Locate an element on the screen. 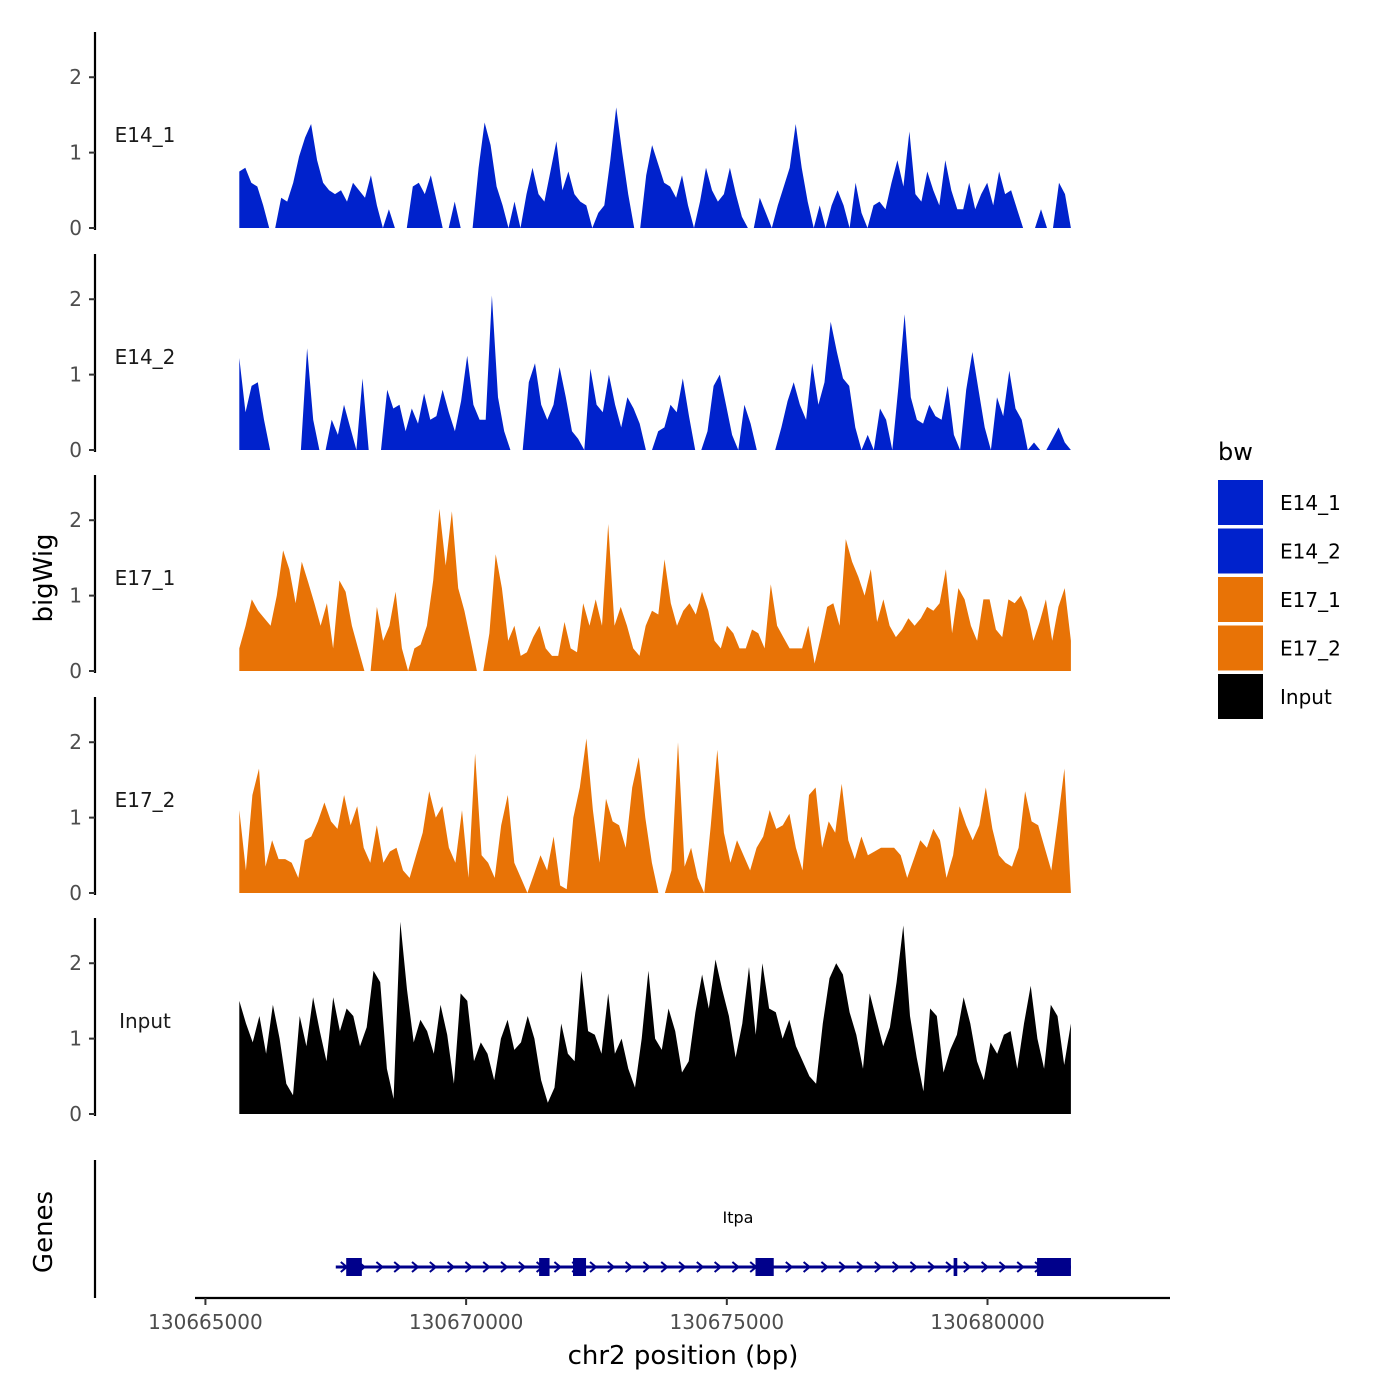 This screenshot has height=1400, width=1400. gene-panel: Itpa is located at coordinates (582, 1229).